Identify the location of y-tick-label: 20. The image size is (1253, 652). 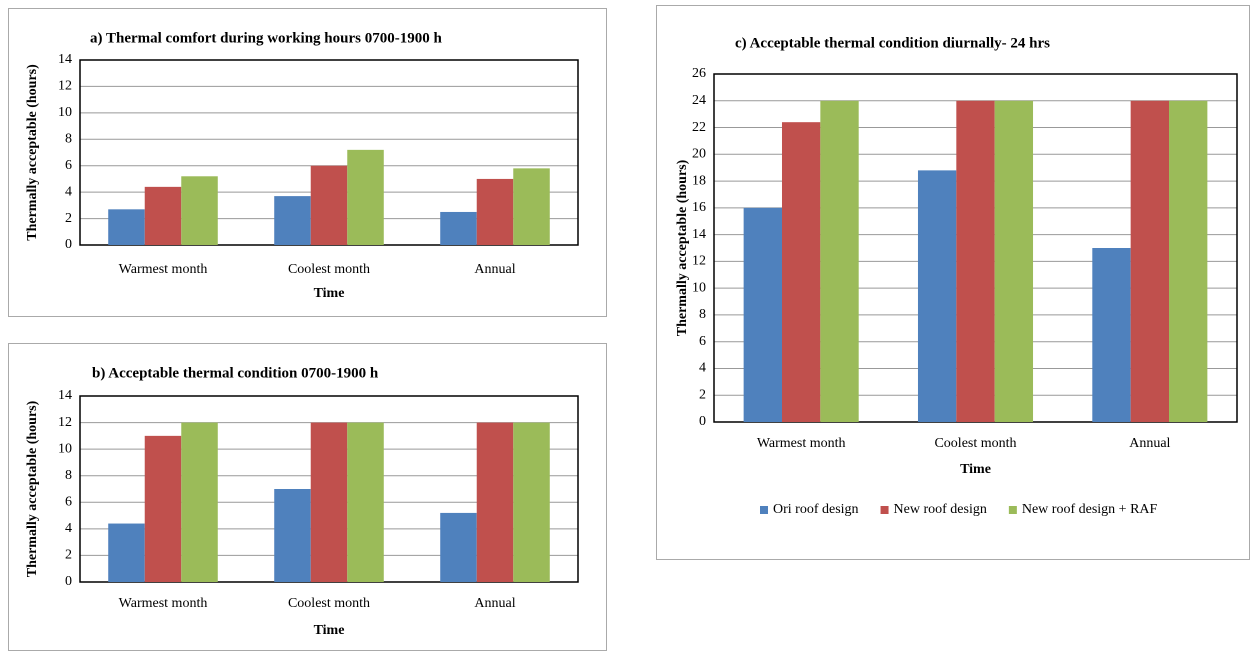
(699, 154).